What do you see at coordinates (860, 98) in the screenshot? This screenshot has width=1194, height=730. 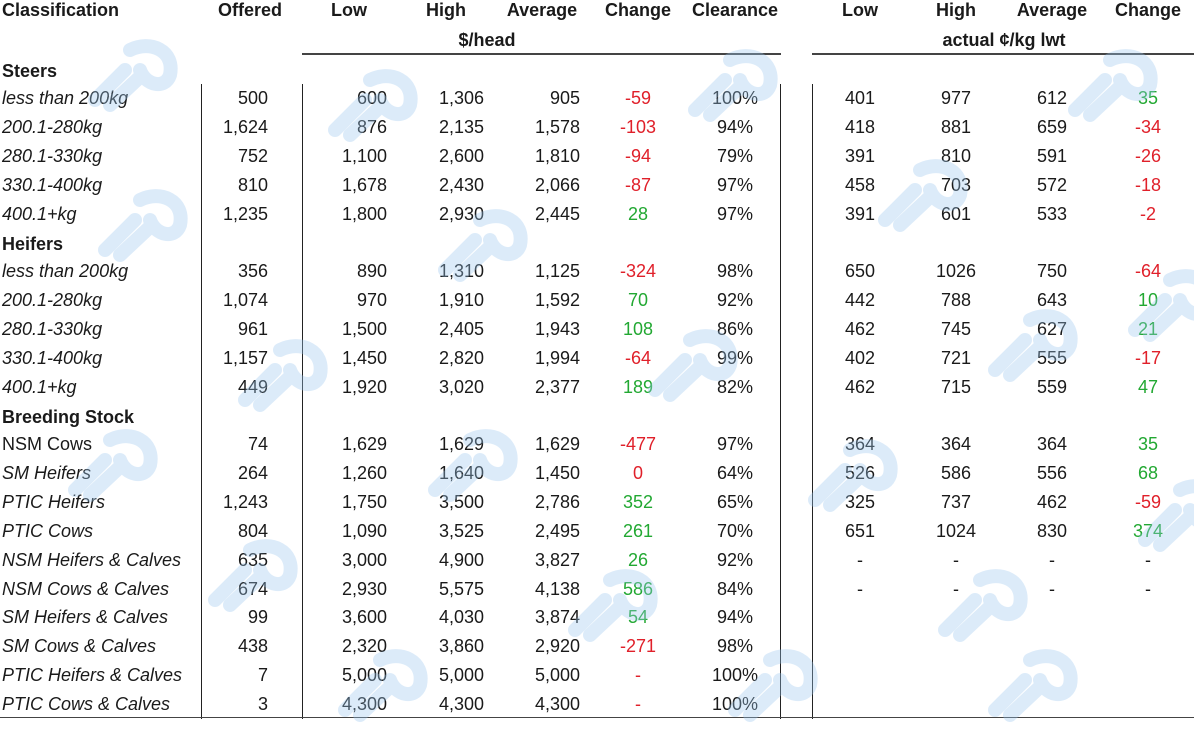 I see `cell-low2: 401` at bounding box center [860, 98].